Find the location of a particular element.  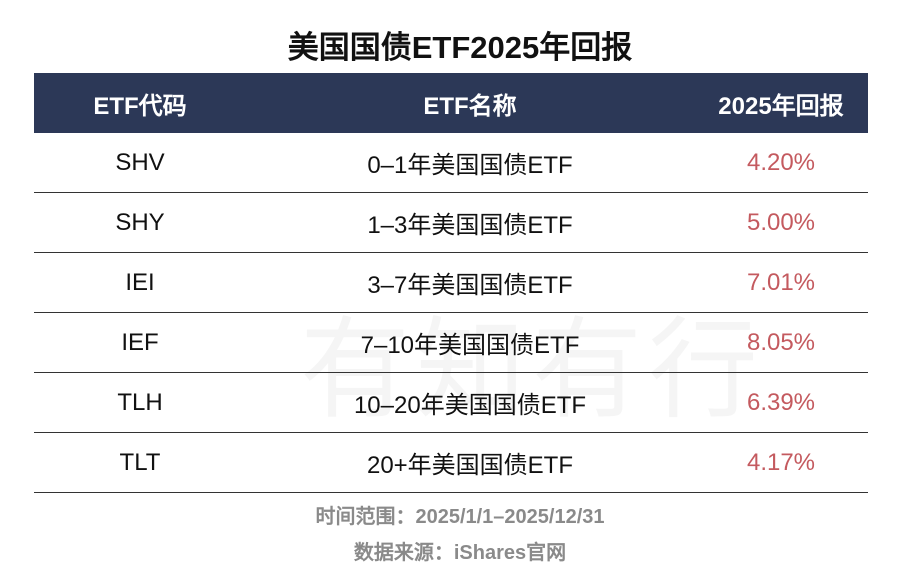

table-row: TLT 20+年美国国债ETF 4.17% is located at coordinates (451, 463).